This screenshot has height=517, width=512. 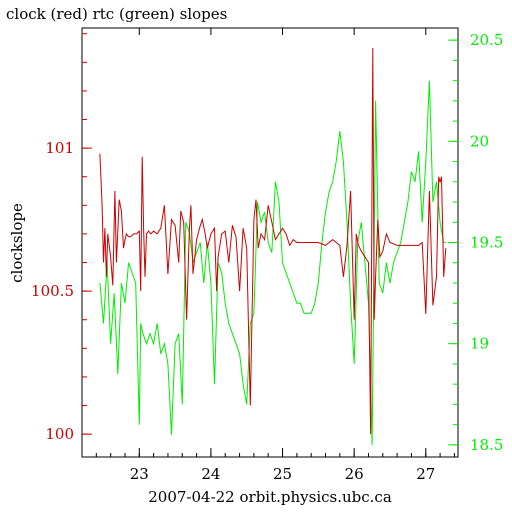 What do you see at coordinates (116, 14) in the screenshot?
I see `chart-title: clock (red) rtc (green) slopes` at bounding box center [116, 14].